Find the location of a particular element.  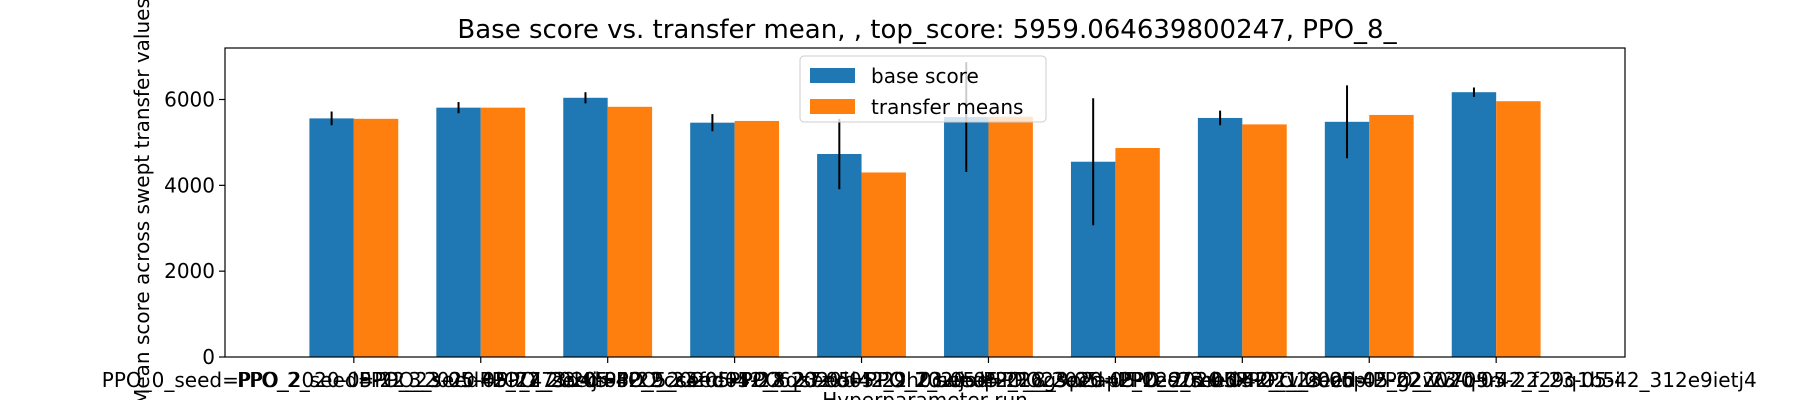

legend-swatch-transfer-means is located at coordinates (832, 106).